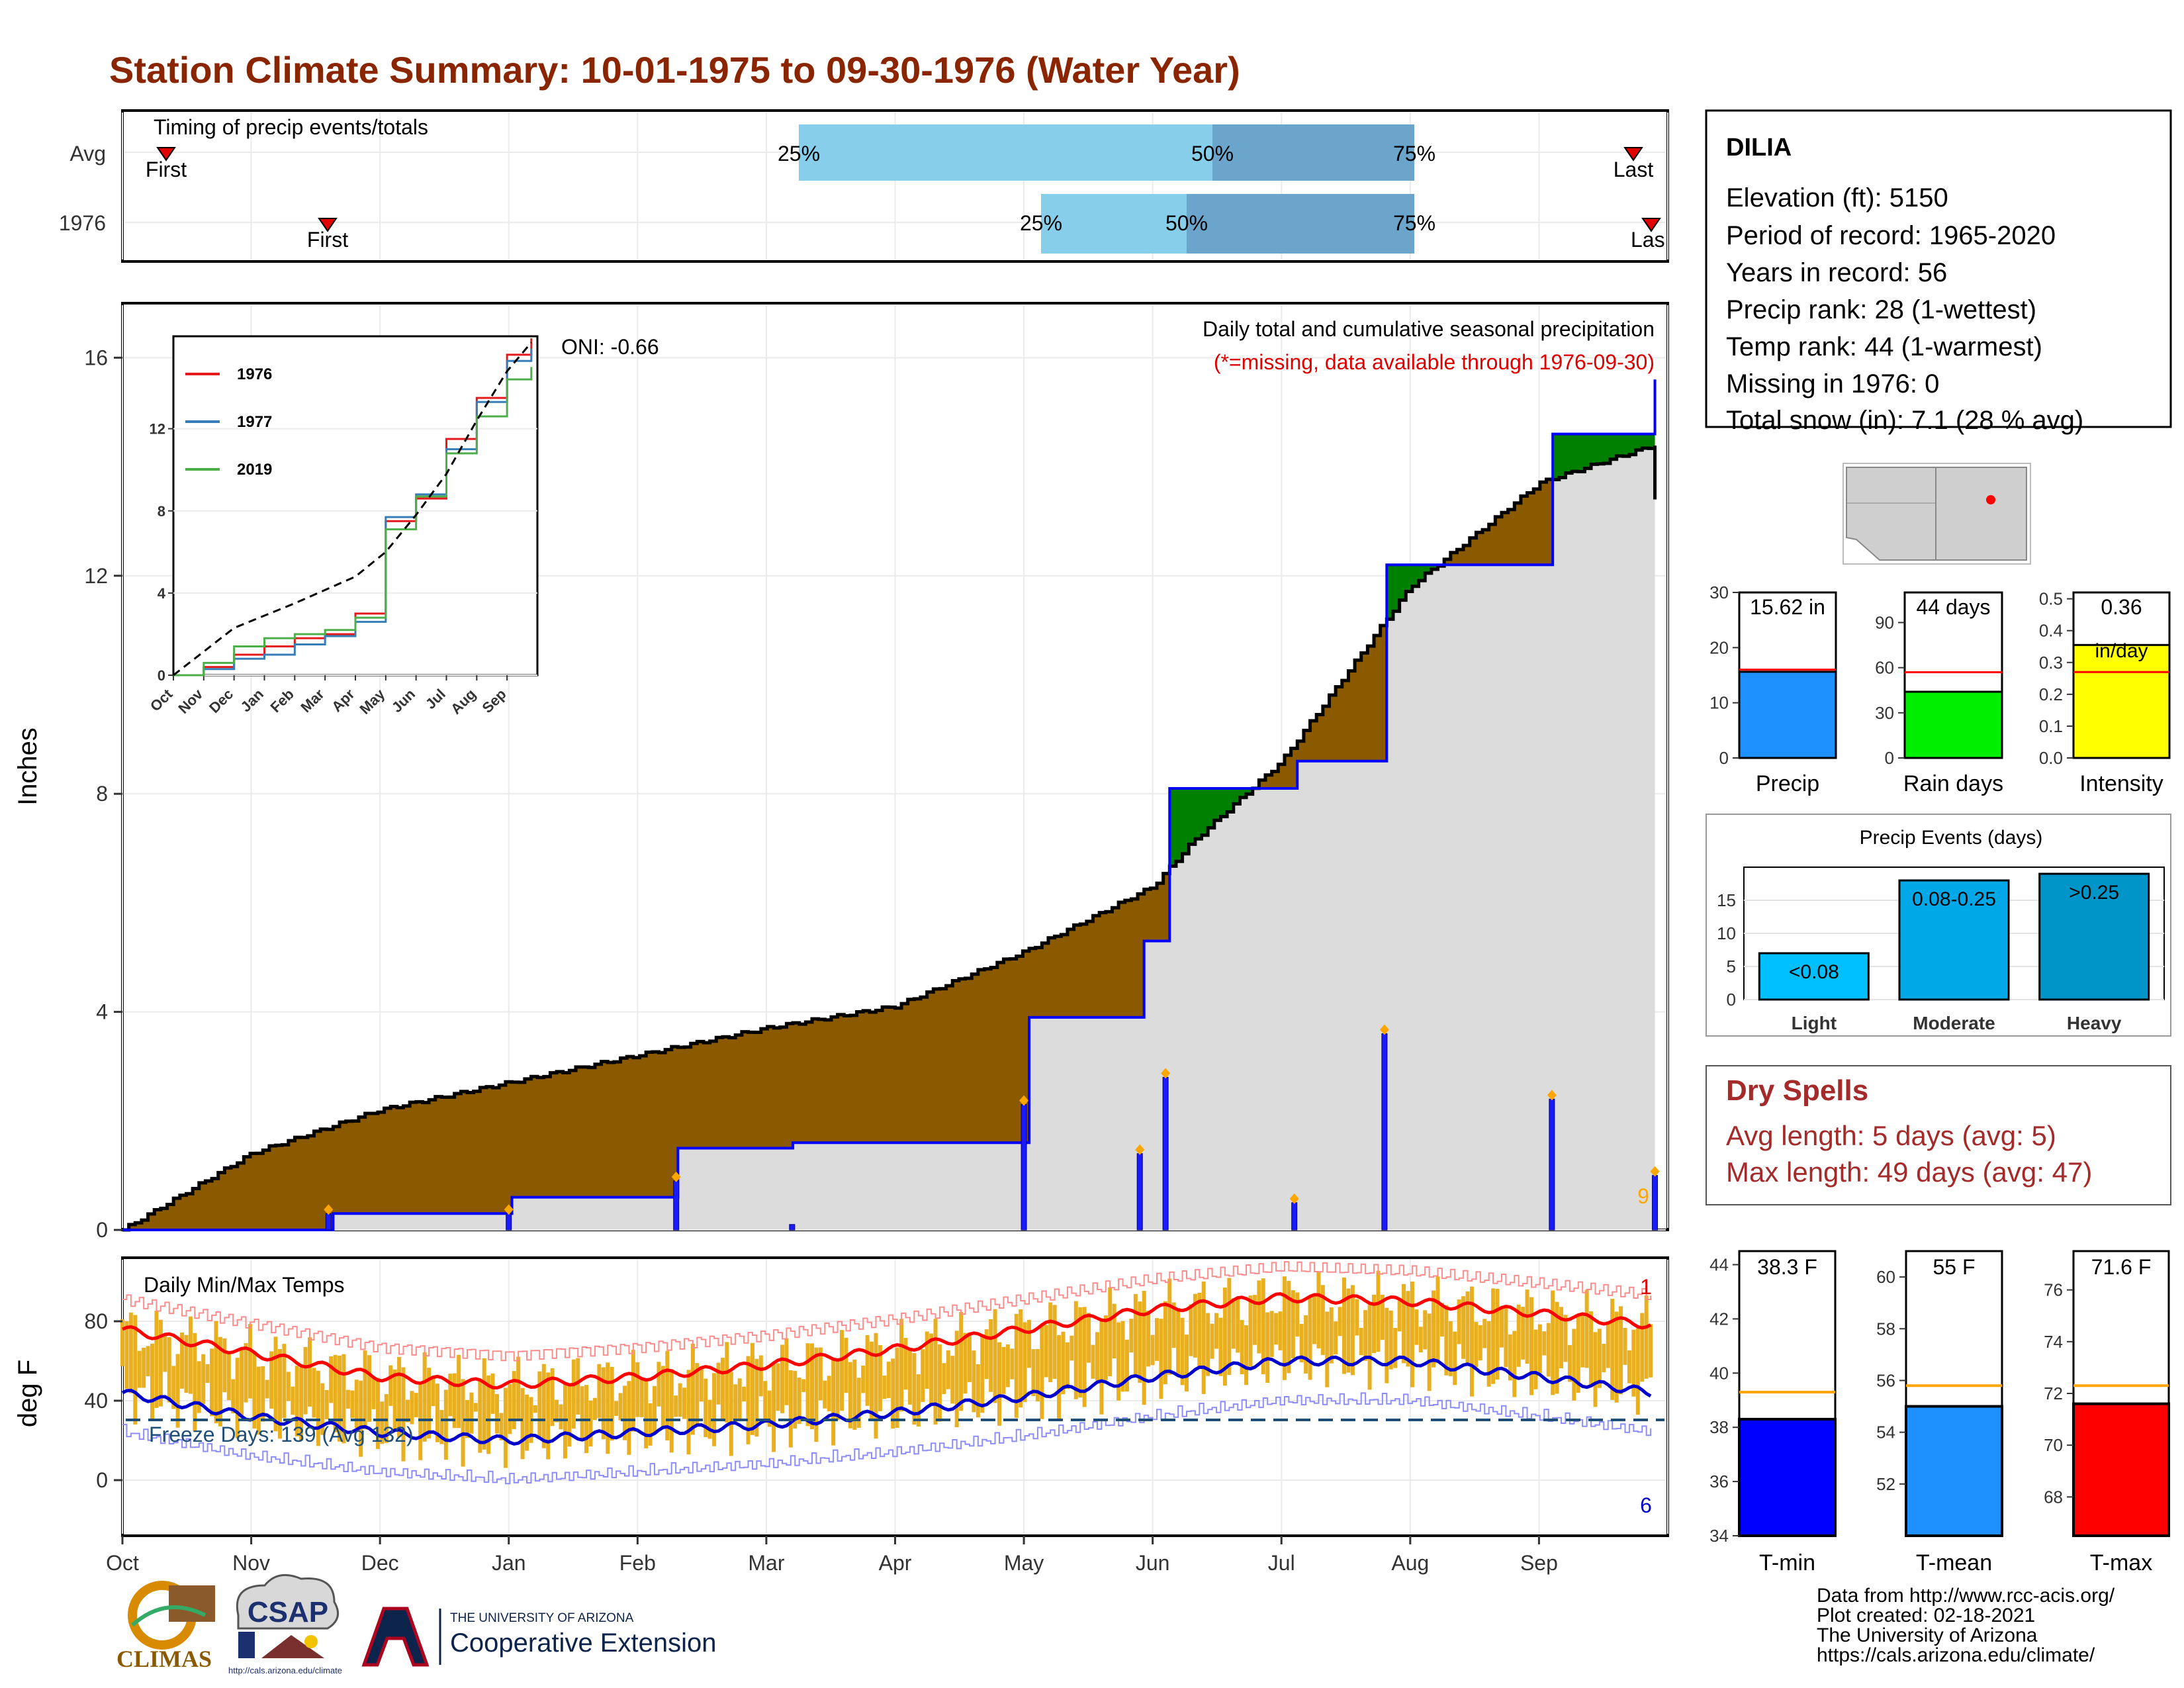 This screenshot has width=2184, height=1688. I want to click on inset-ytick-label: 4, so click(162, 593).